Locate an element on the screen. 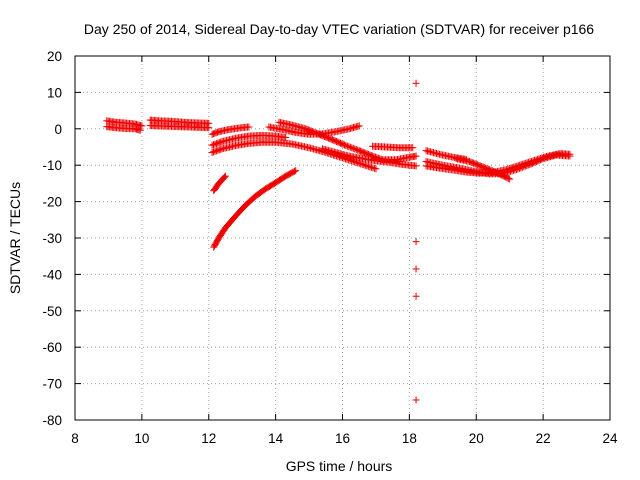 The width and height of the screenshot is (640, 480). x-tick-label: 8 is located at coordinates (75, 438).